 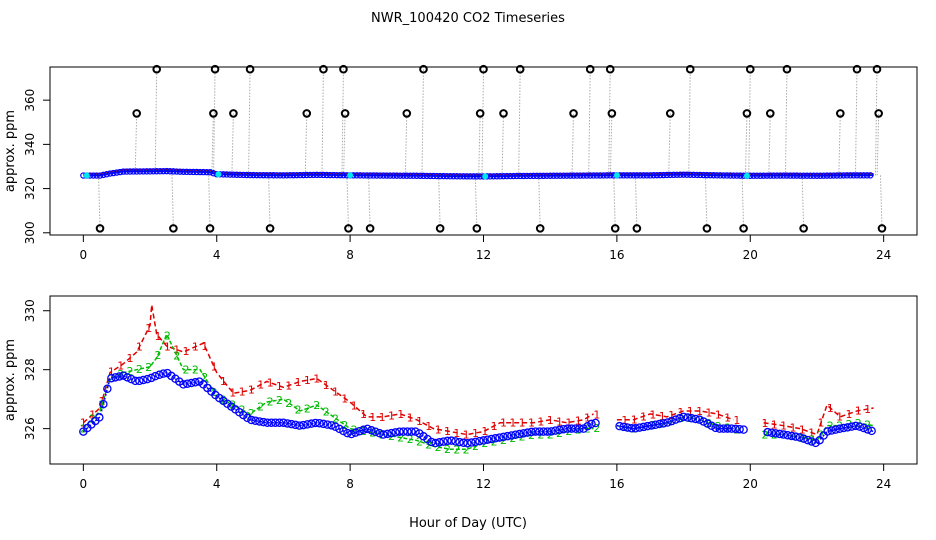 I want to click on bottom-x-tick-label: 16, so click(x=616, y=484).